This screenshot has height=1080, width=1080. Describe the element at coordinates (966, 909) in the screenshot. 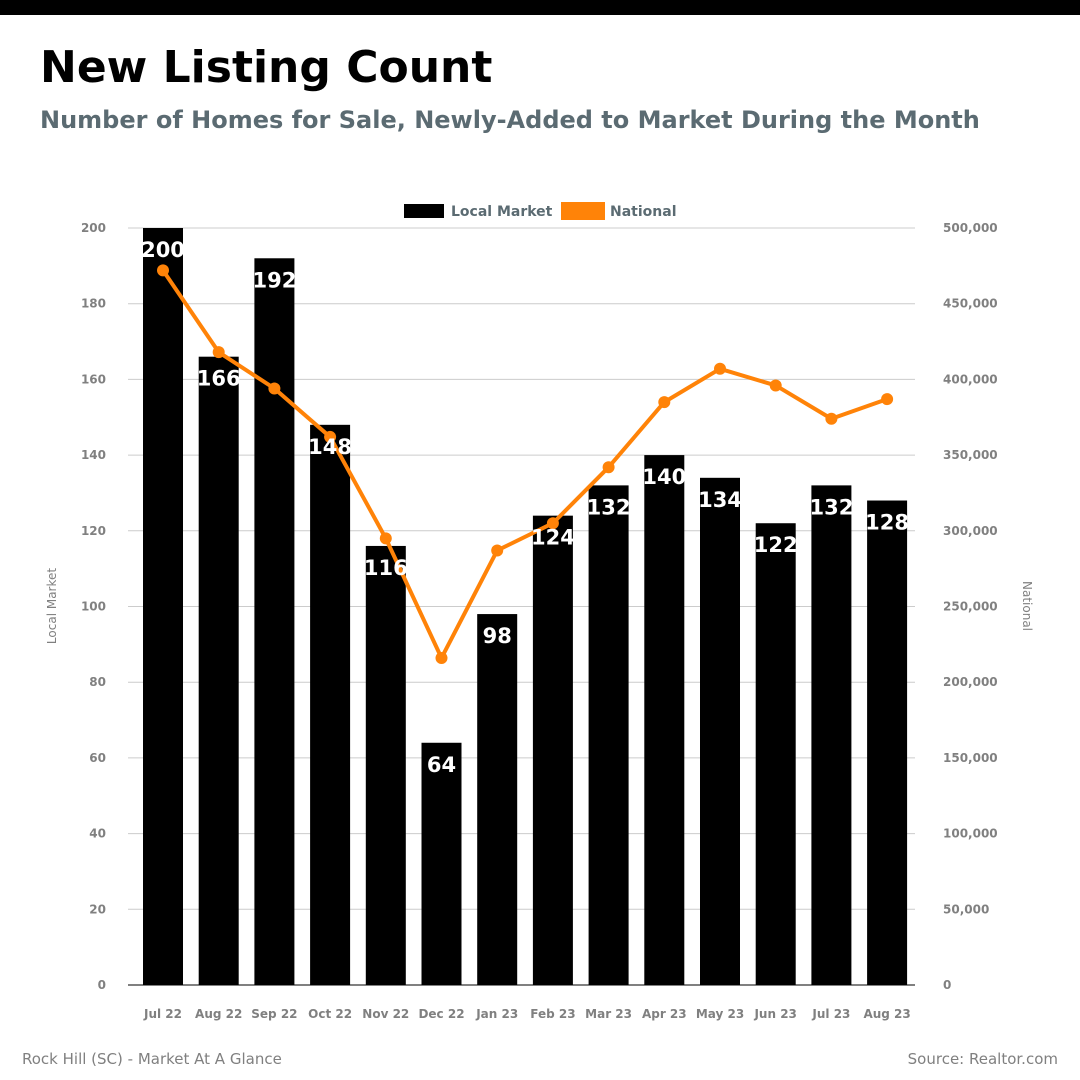

I see `y-tick-label-right: 50,000` at that location.